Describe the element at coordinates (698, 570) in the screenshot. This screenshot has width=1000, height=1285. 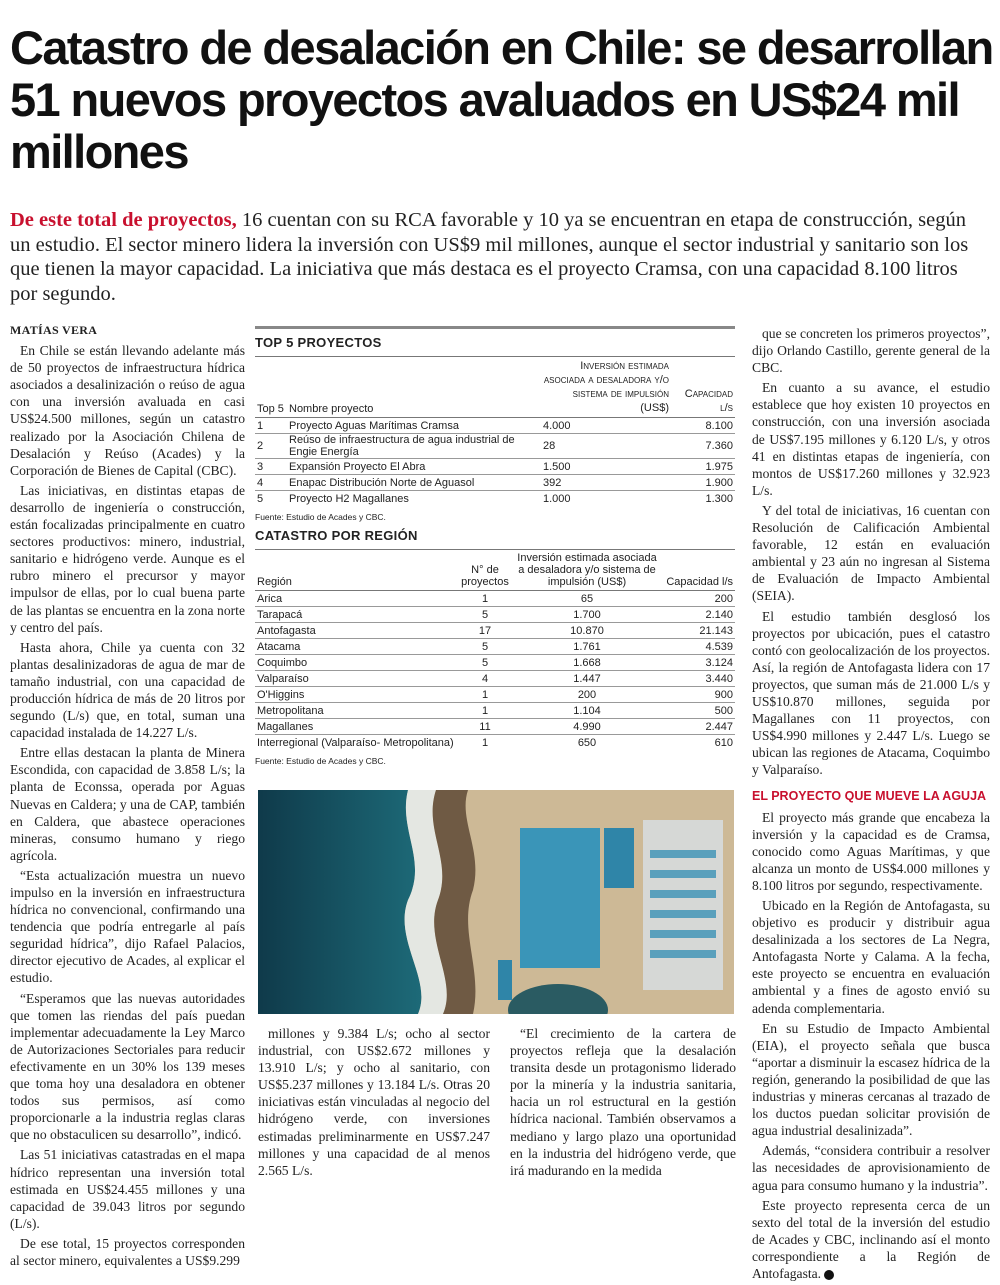
I see `regions-header-capacity: Capacidad l/s` at that location.